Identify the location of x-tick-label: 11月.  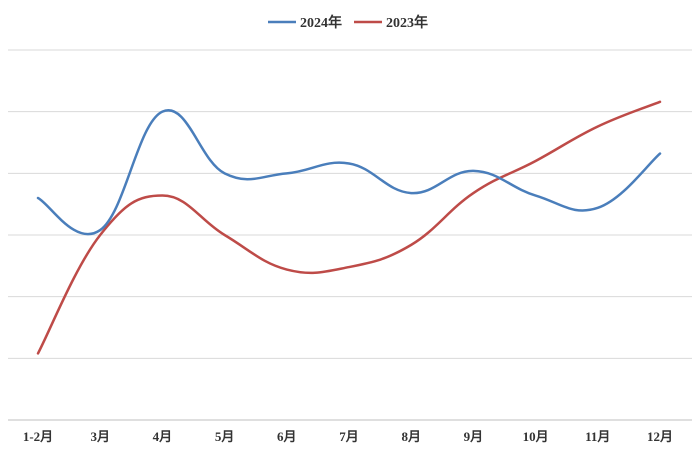
(597, 436).